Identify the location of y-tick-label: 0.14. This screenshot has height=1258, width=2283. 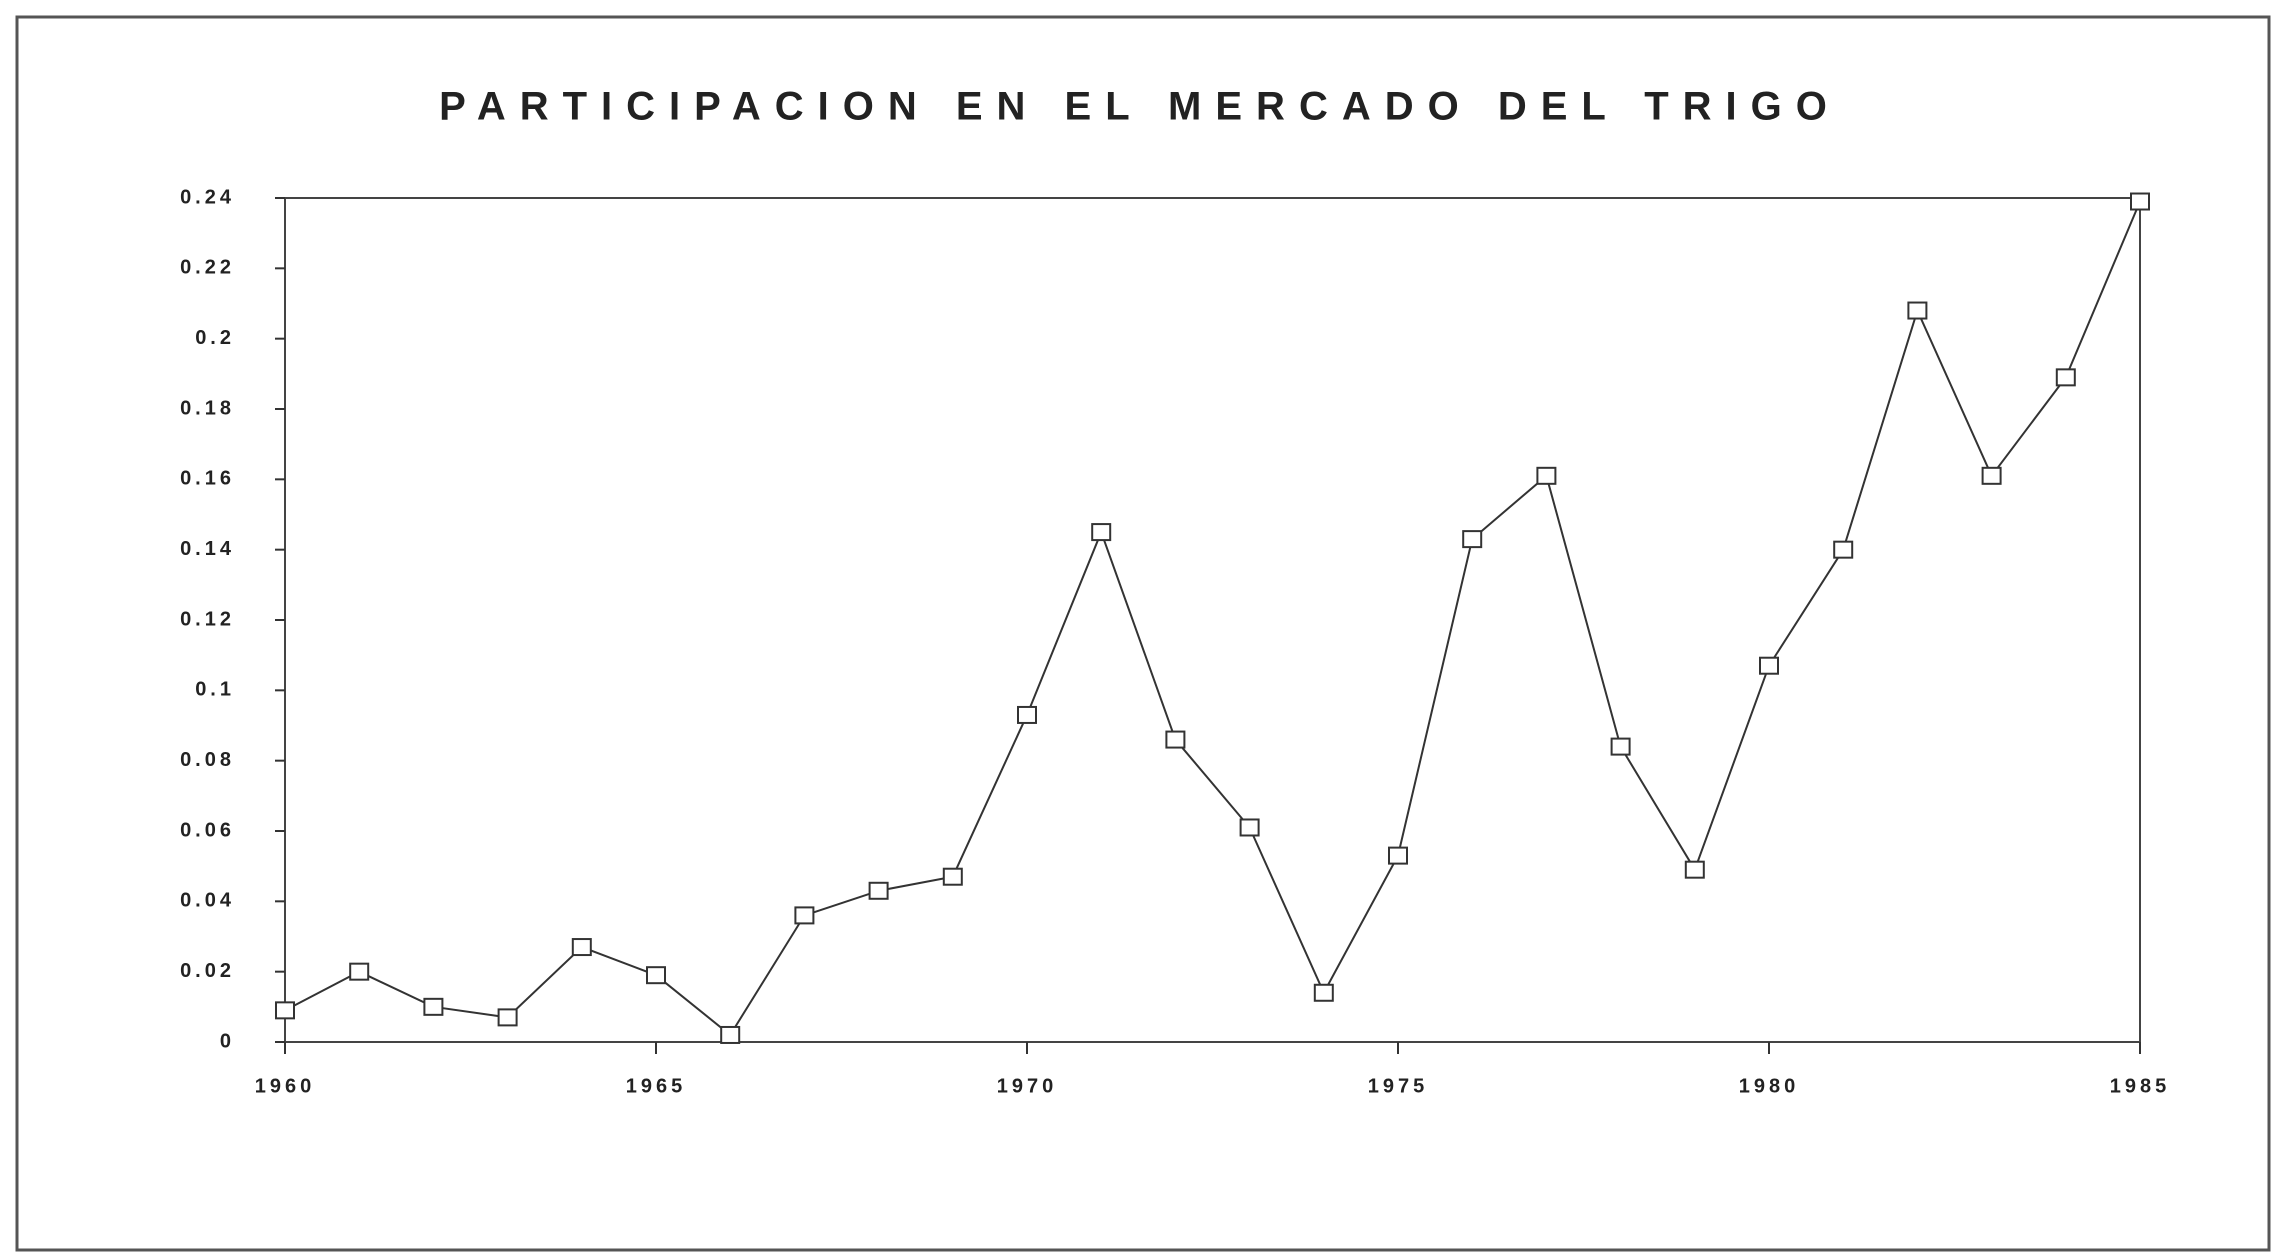
(207, 549).